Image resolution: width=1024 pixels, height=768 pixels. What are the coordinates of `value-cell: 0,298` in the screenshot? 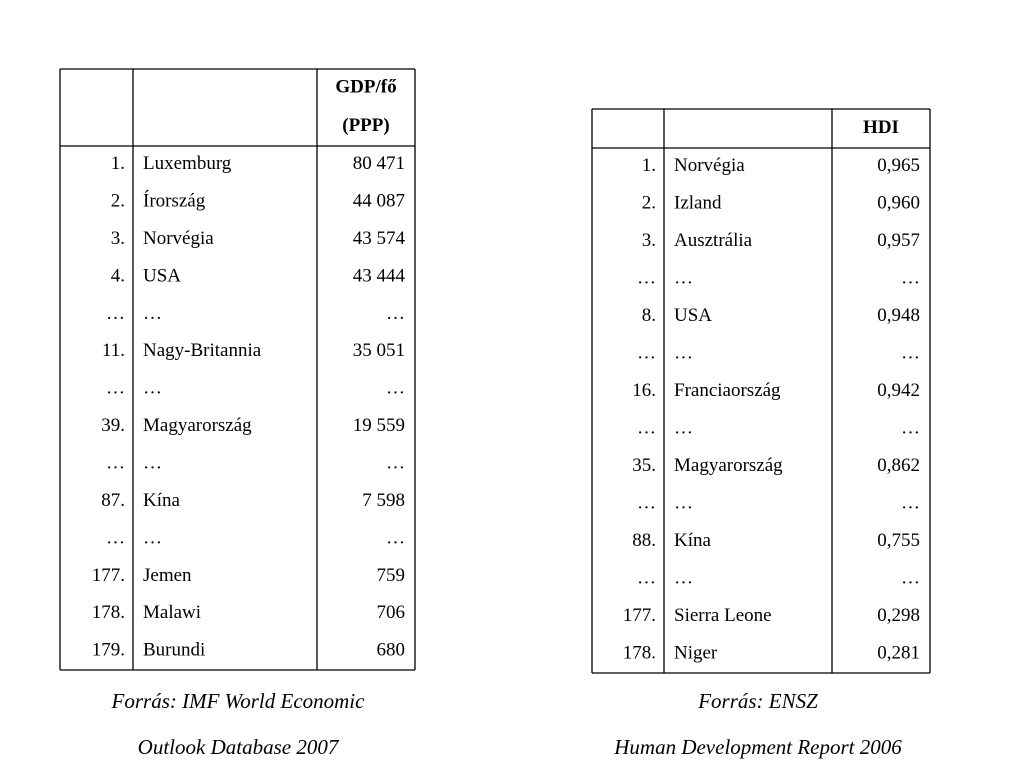 It's located at (898, 615).